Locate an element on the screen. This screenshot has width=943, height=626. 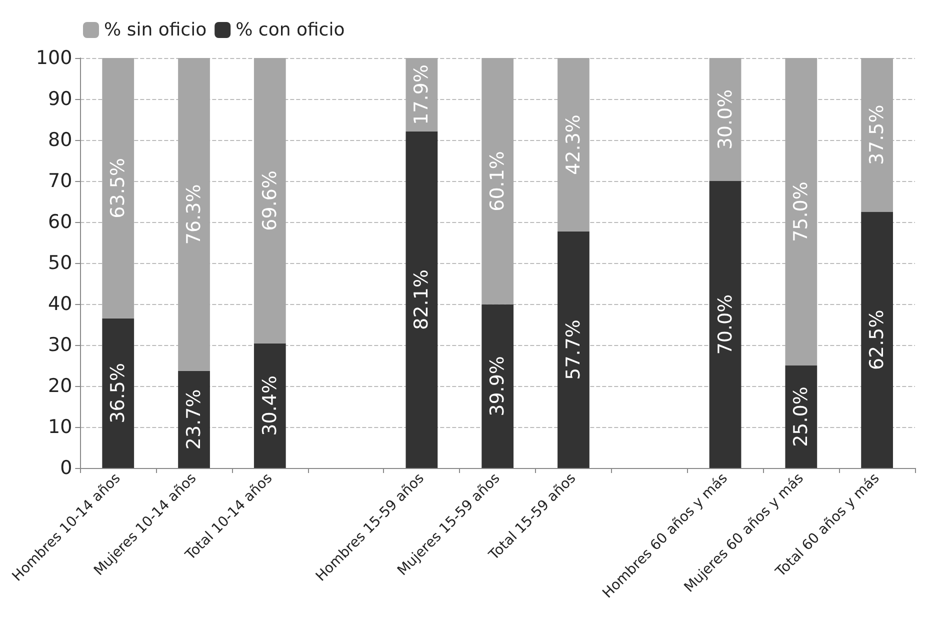
legend-label: % con oficio is located at coordinates (290, 30).